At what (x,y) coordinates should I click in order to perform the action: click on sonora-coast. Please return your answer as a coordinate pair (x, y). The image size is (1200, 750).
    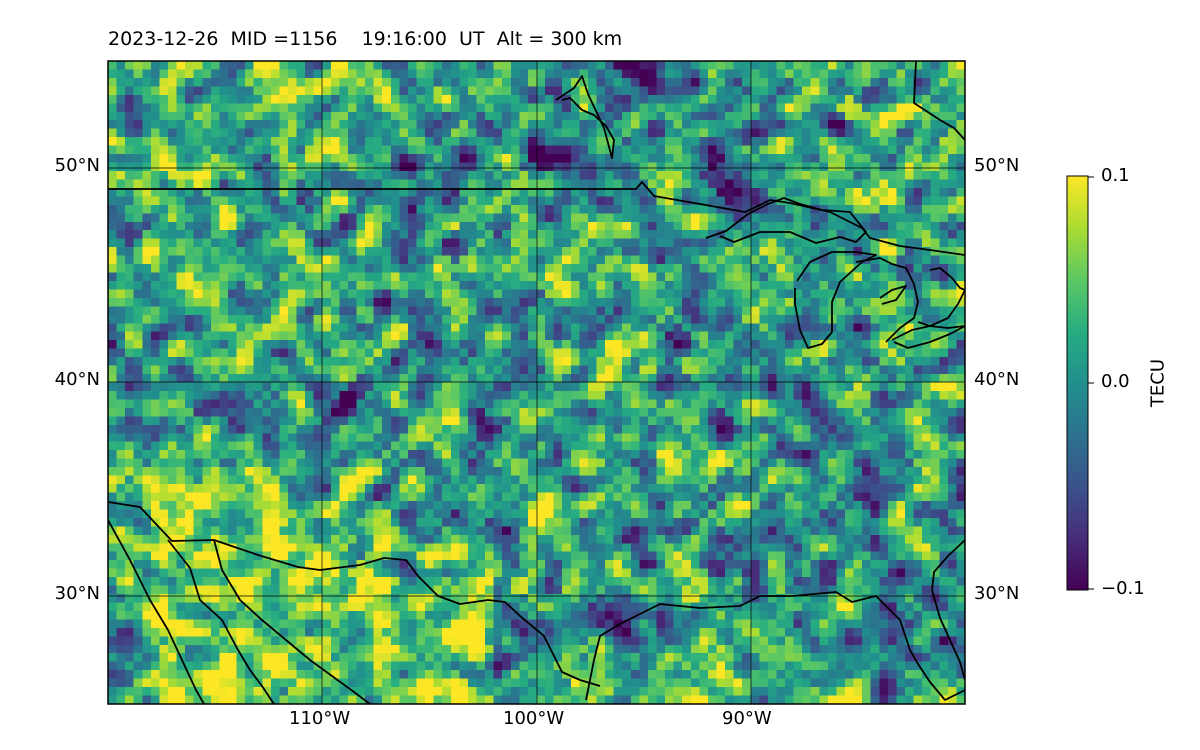
    Looking at the image, I should click on (292, 621).